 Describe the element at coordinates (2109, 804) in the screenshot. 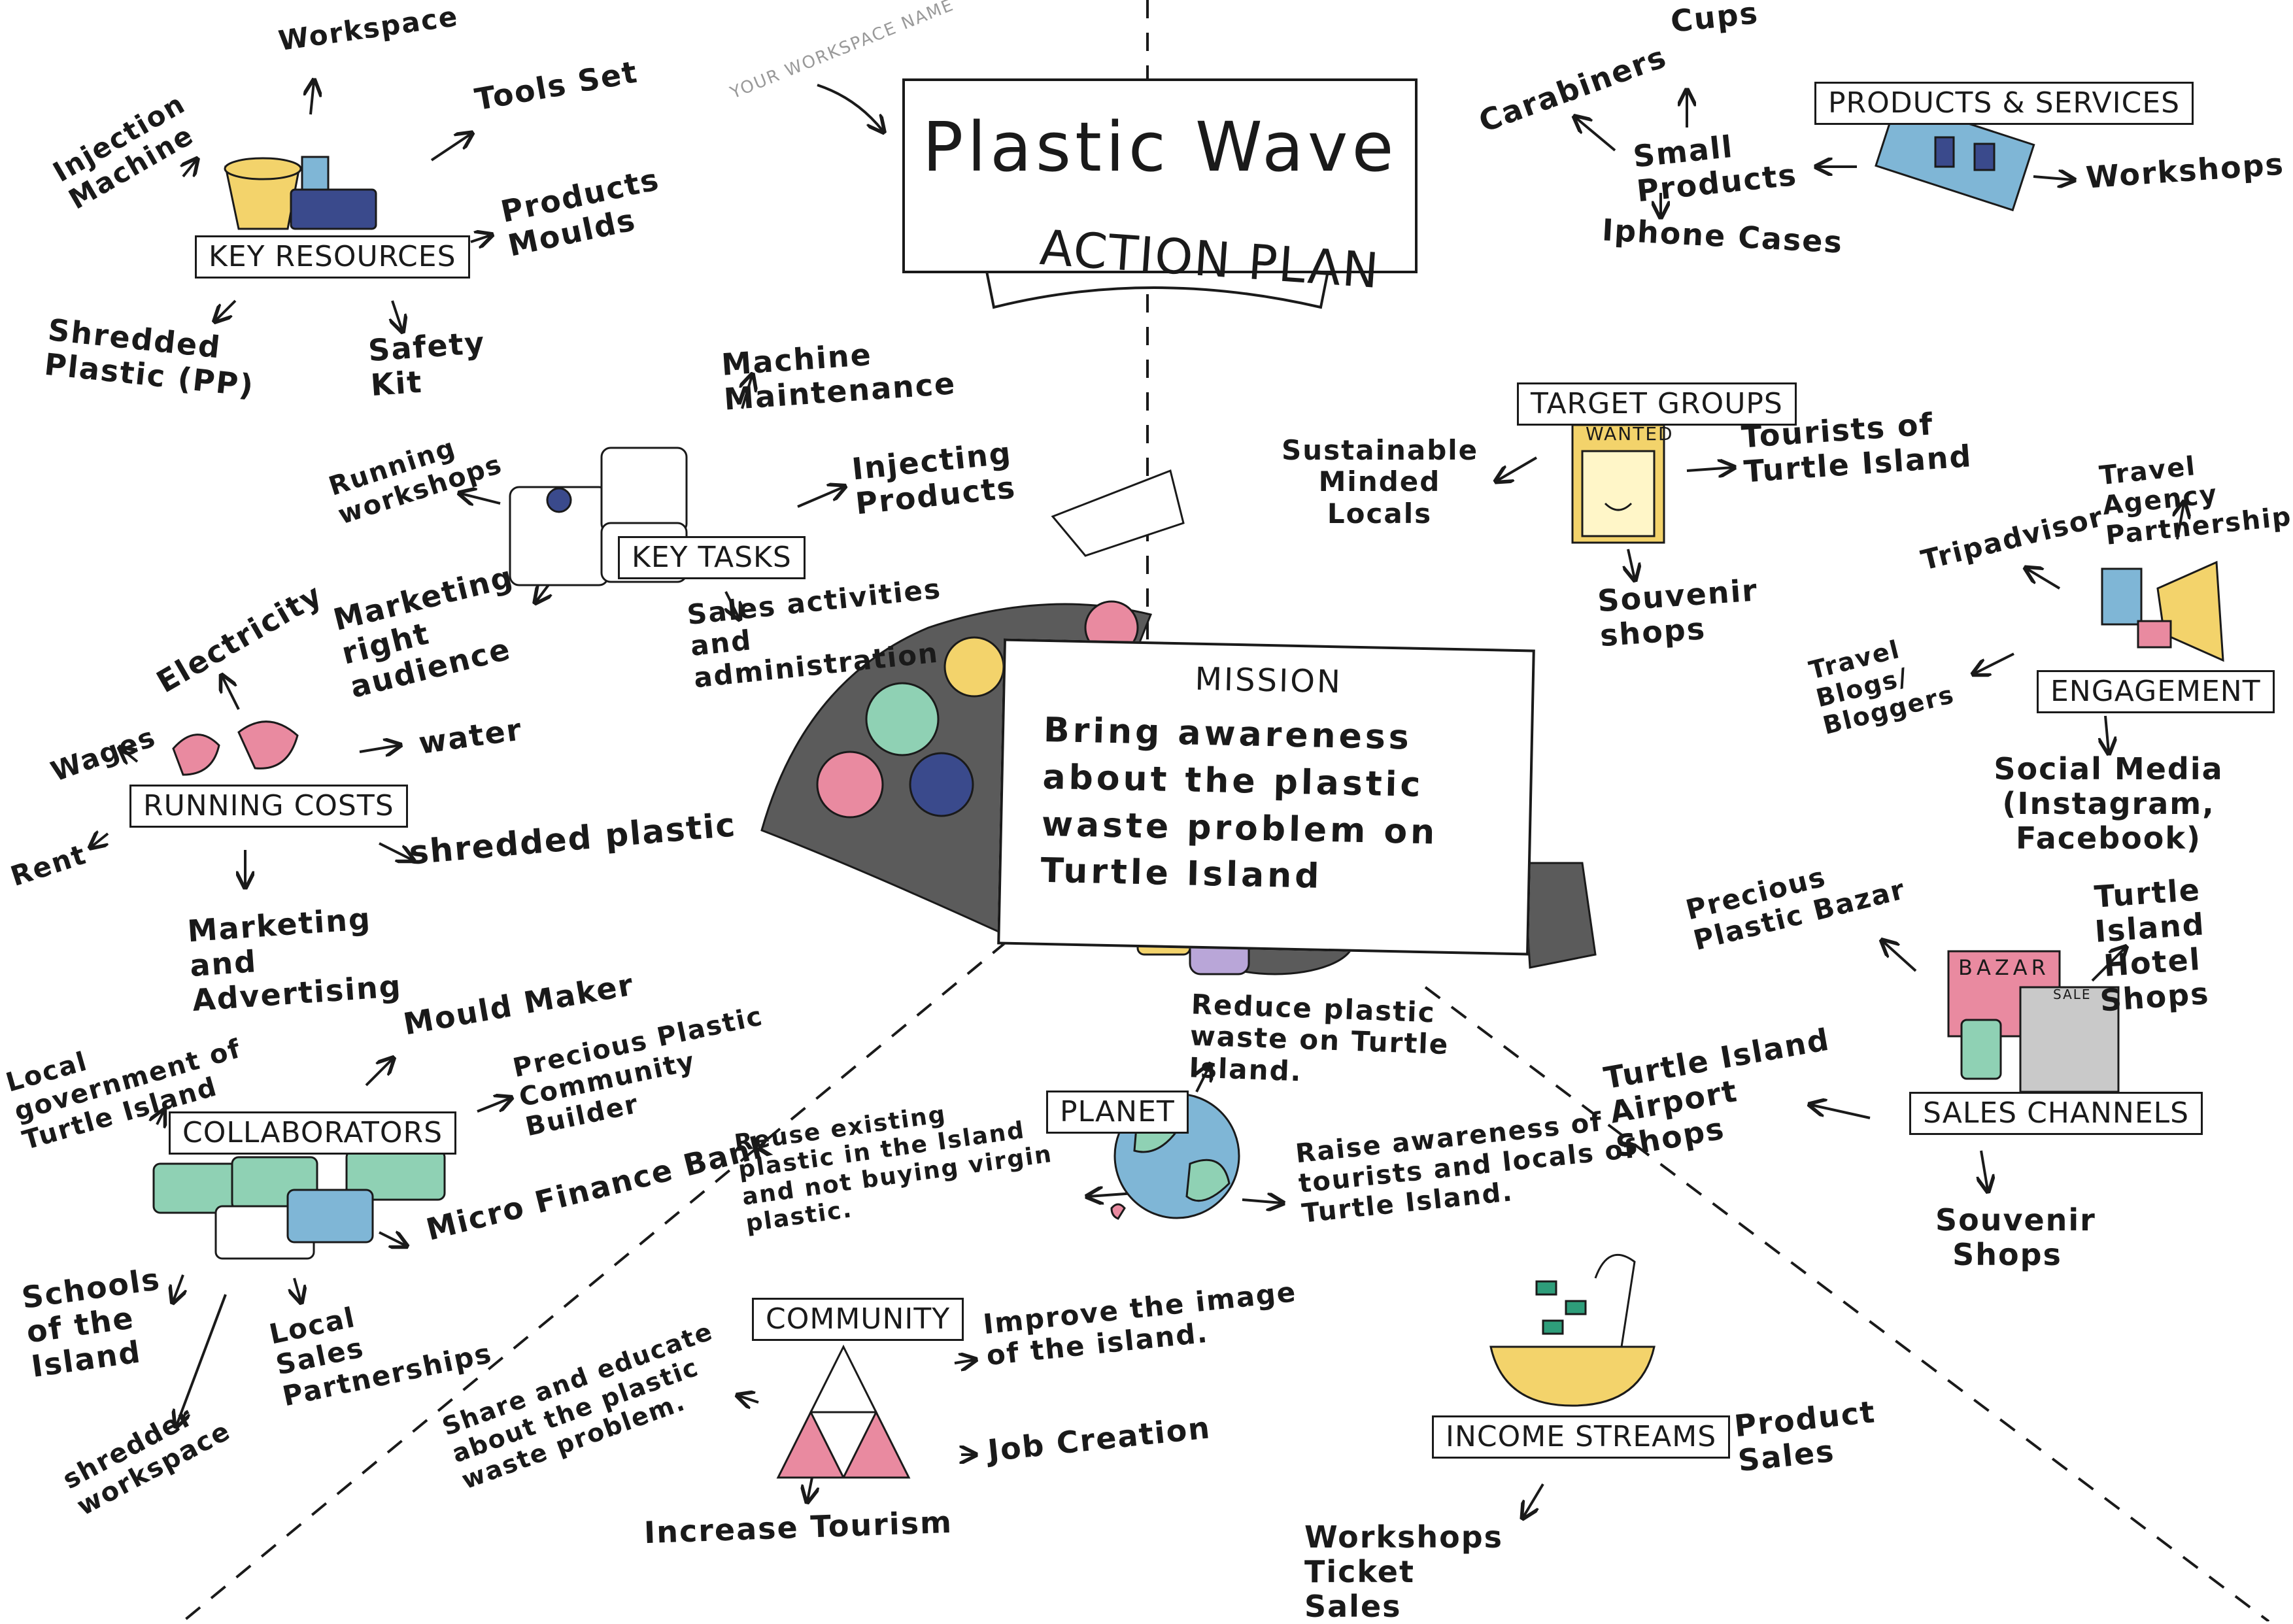

I see `engagement-item: Social Media (Instagram, Facebook)` at that location.